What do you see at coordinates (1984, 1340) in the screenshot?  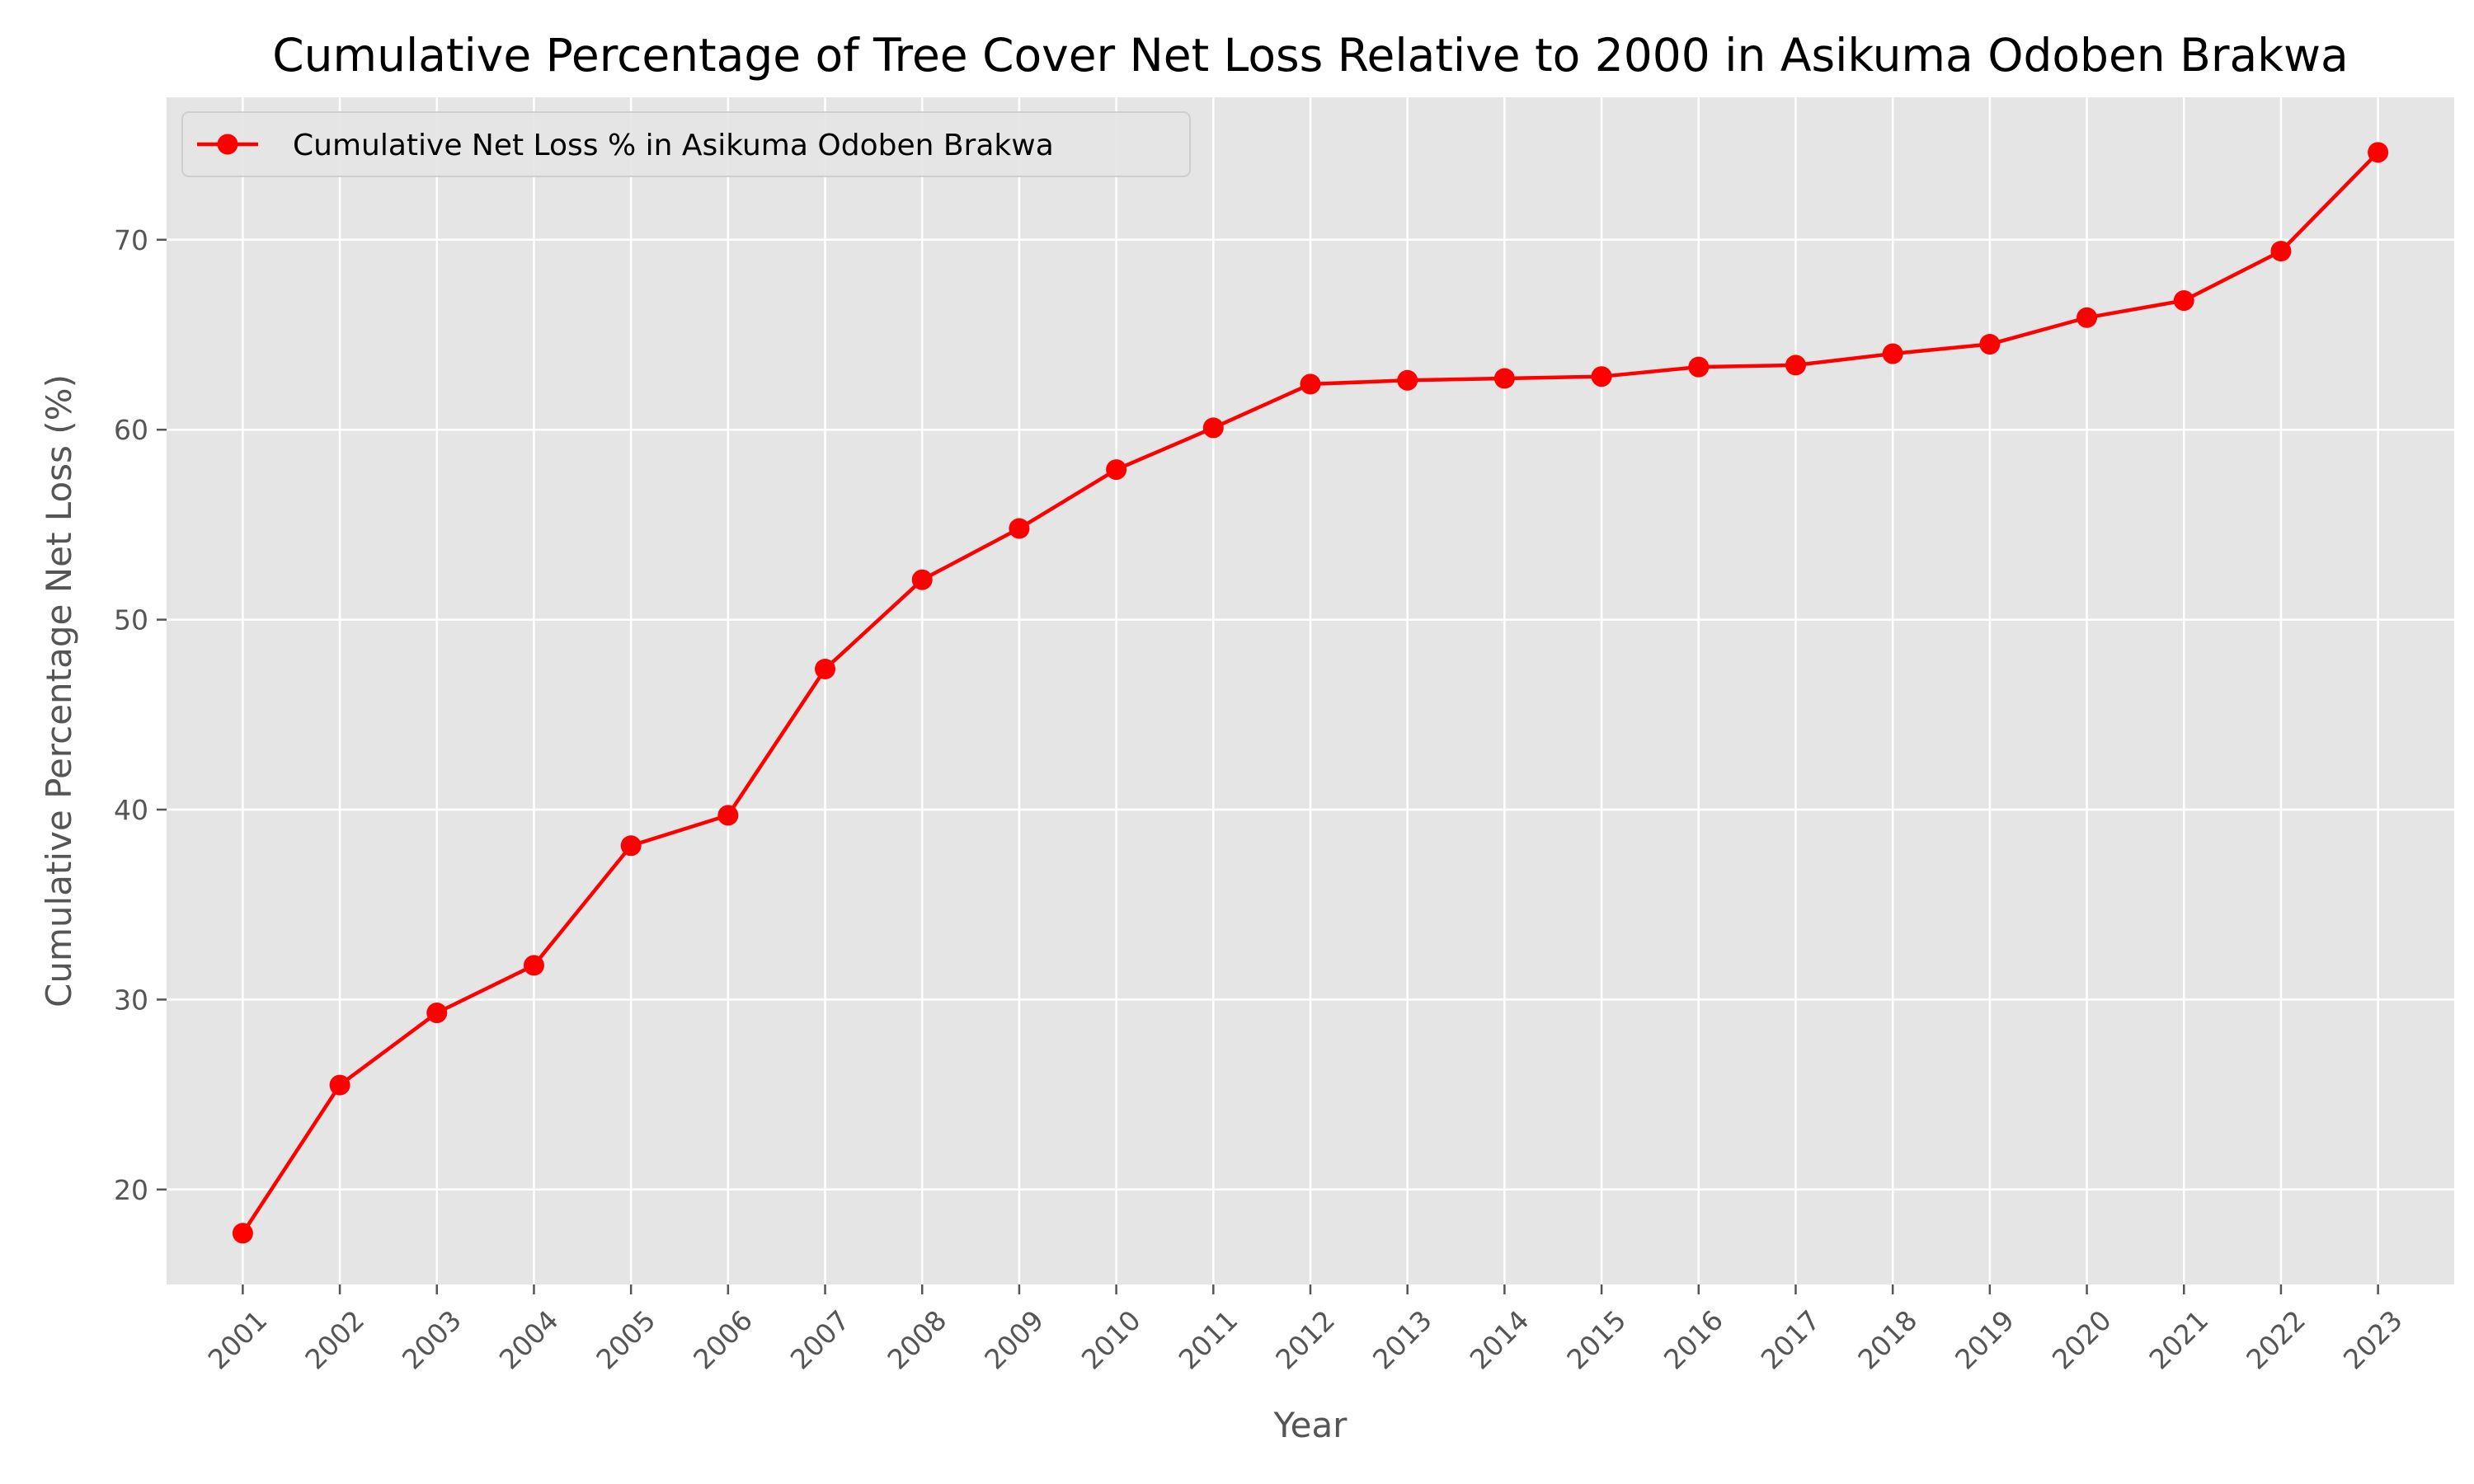 I see `x-tick-label: 2019` at bounding box center [1984, 1340].